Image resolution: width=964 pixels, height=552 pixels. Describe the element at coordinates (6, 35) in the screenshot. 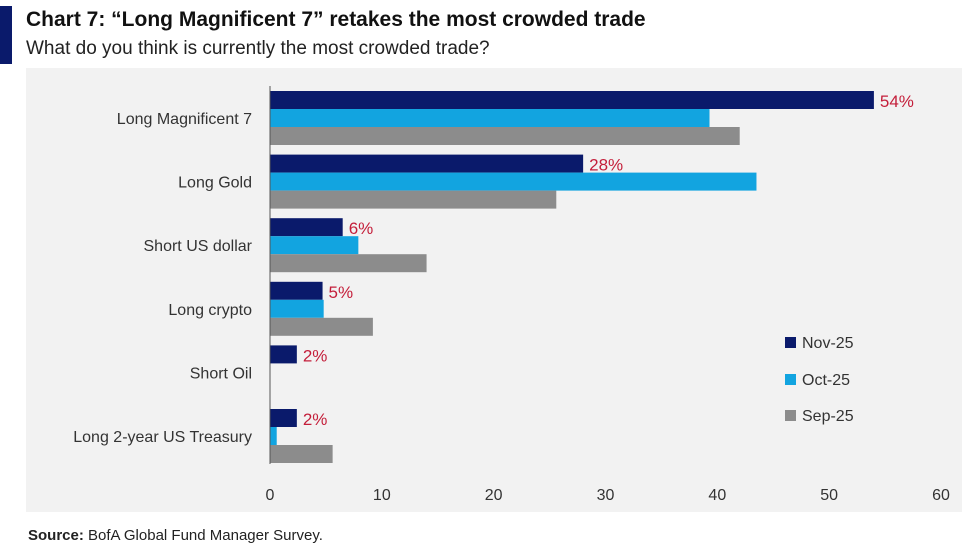

I see `title-accent-bar` at that location.